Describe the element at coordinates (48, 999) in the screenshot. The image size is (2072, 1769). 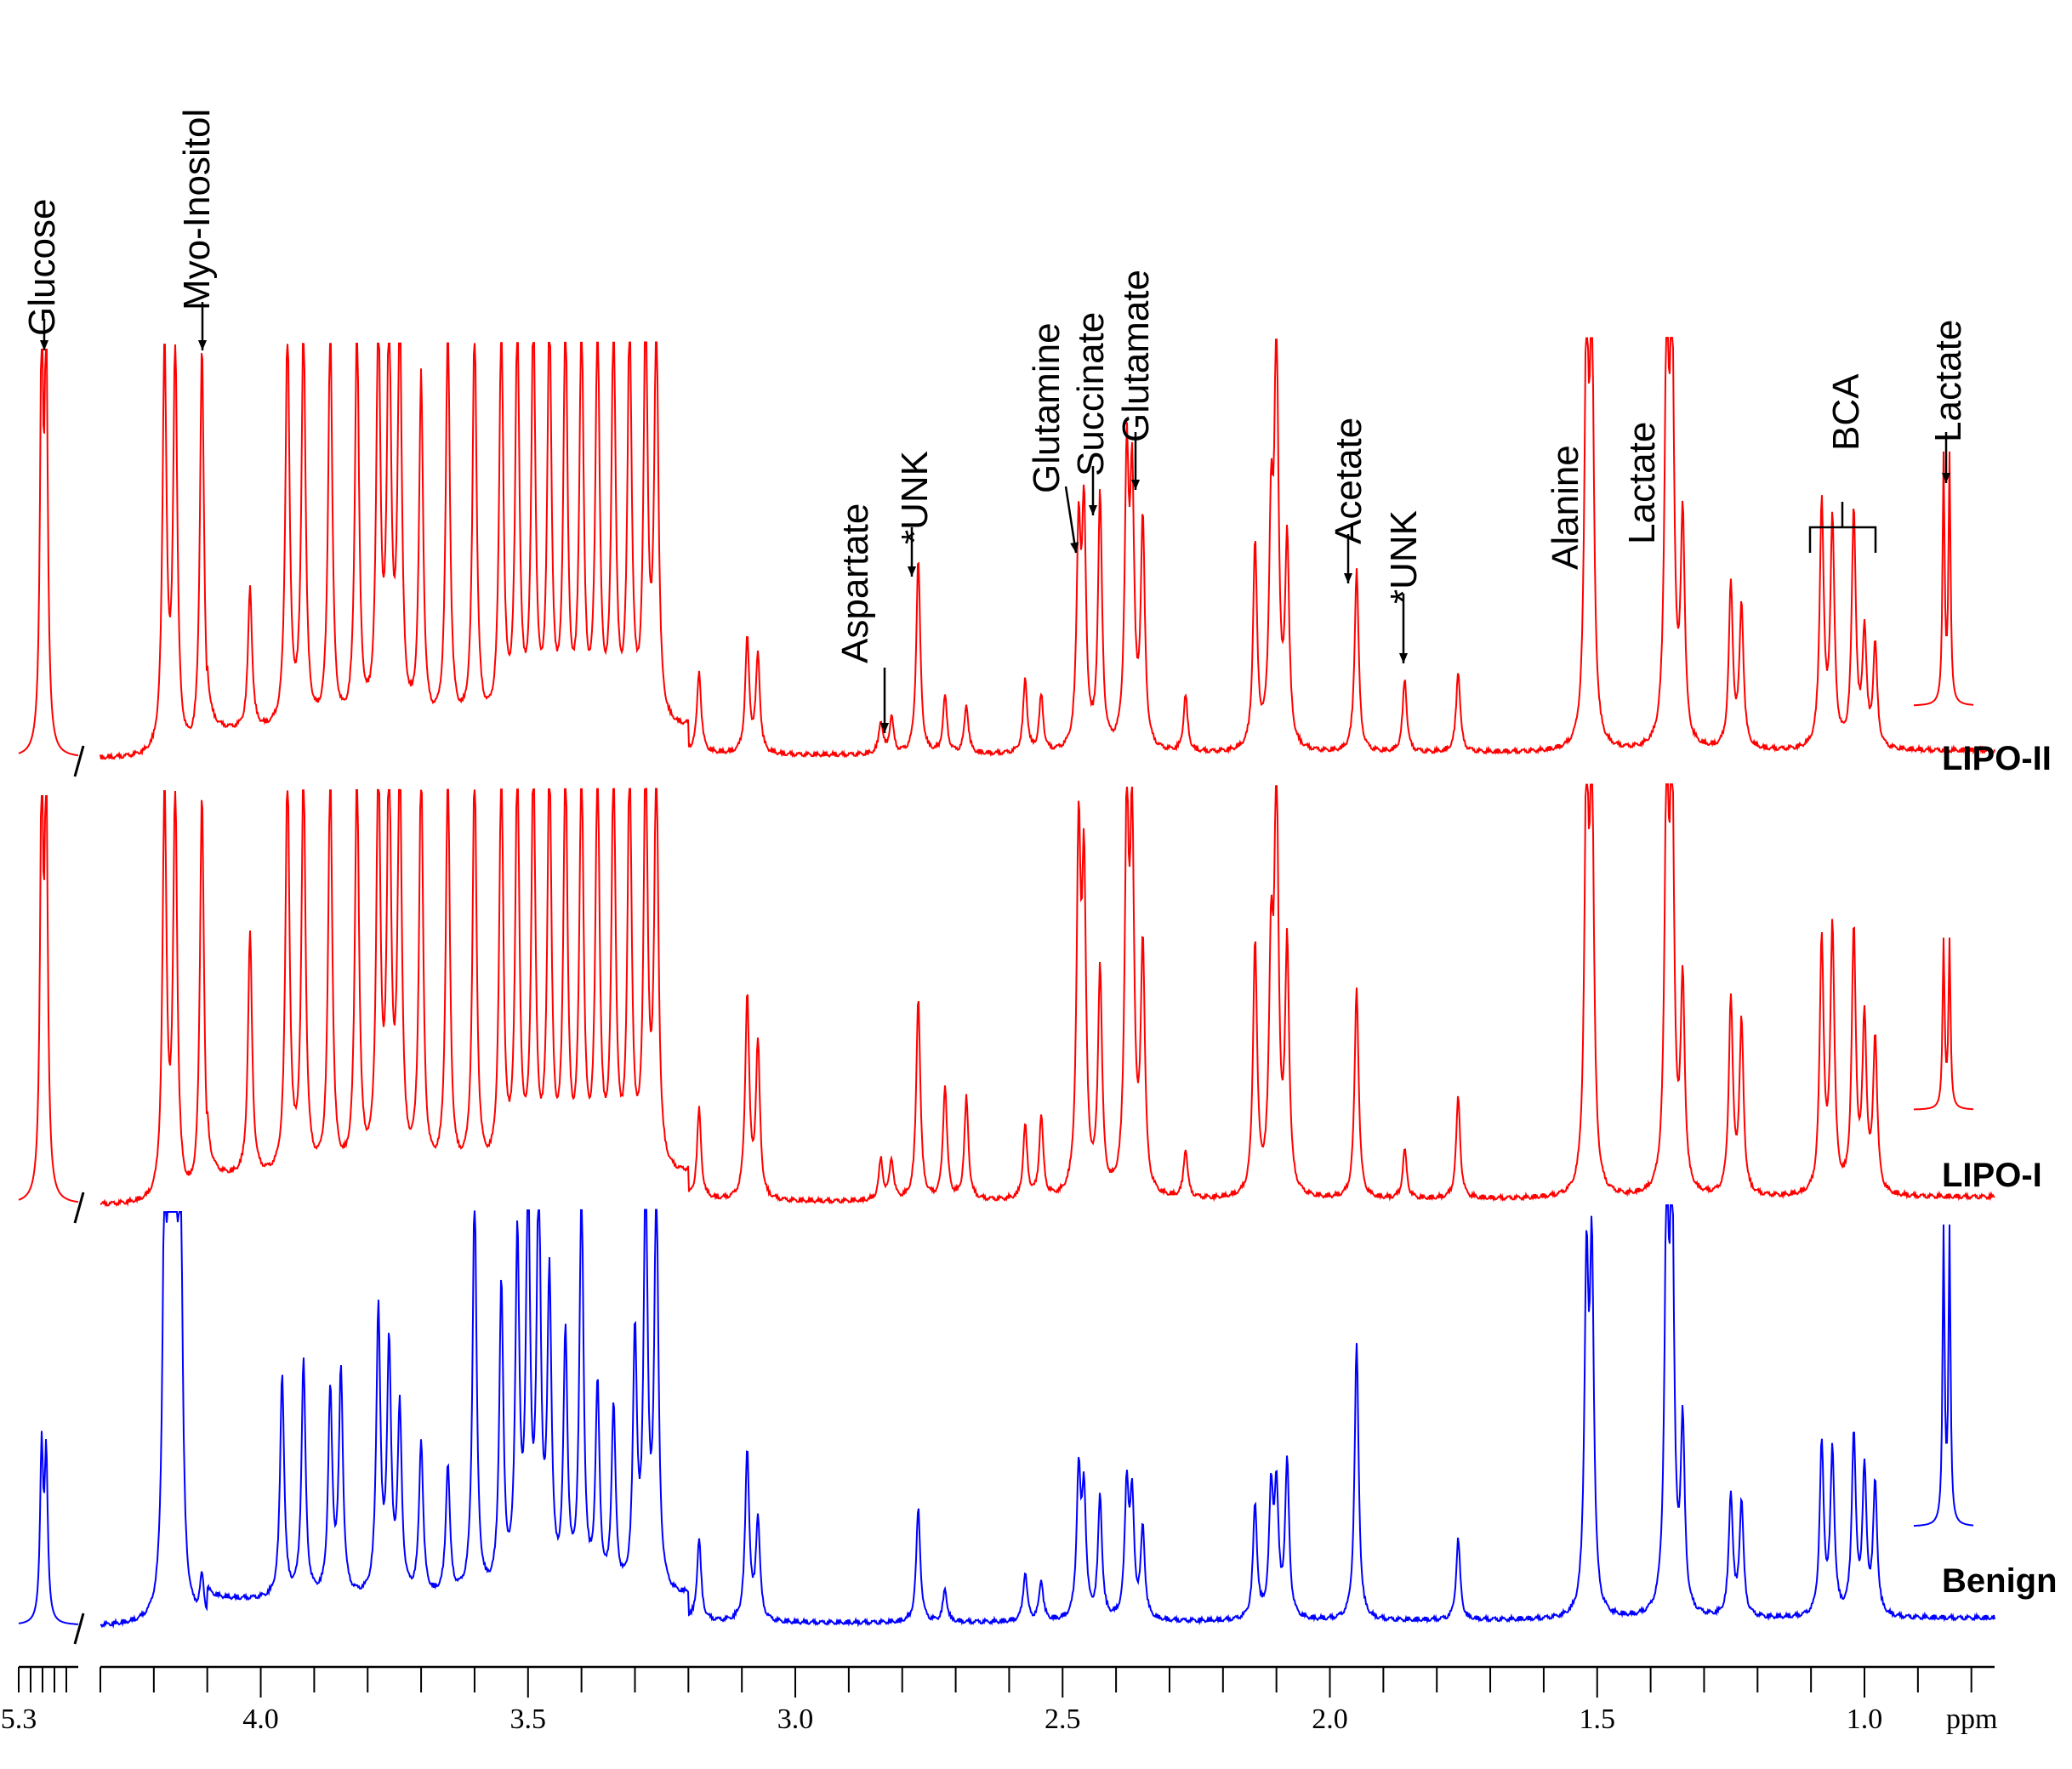
I see `trace-lipo-i-glucose-segment` at that location.